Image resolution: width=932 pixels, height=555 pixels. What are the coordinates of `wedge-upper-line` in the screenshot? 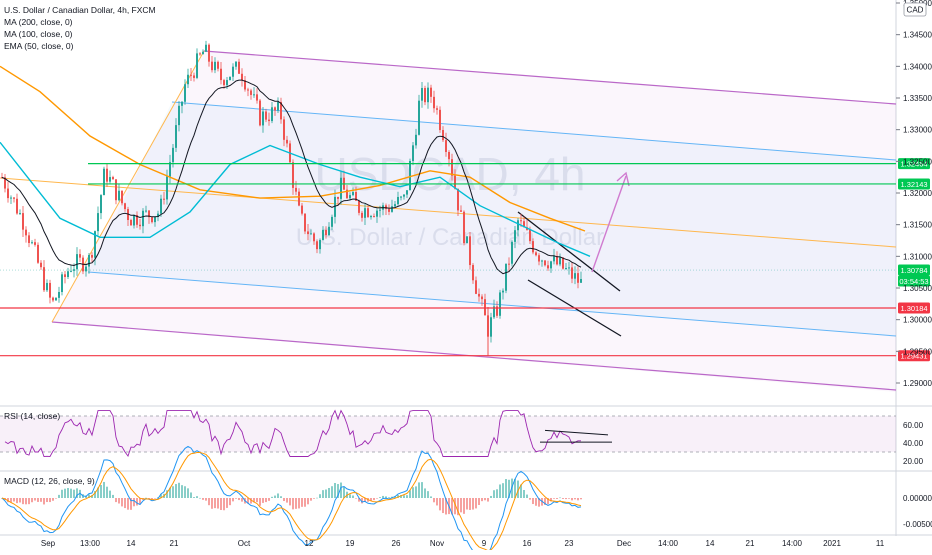 It's located at (569, 251).